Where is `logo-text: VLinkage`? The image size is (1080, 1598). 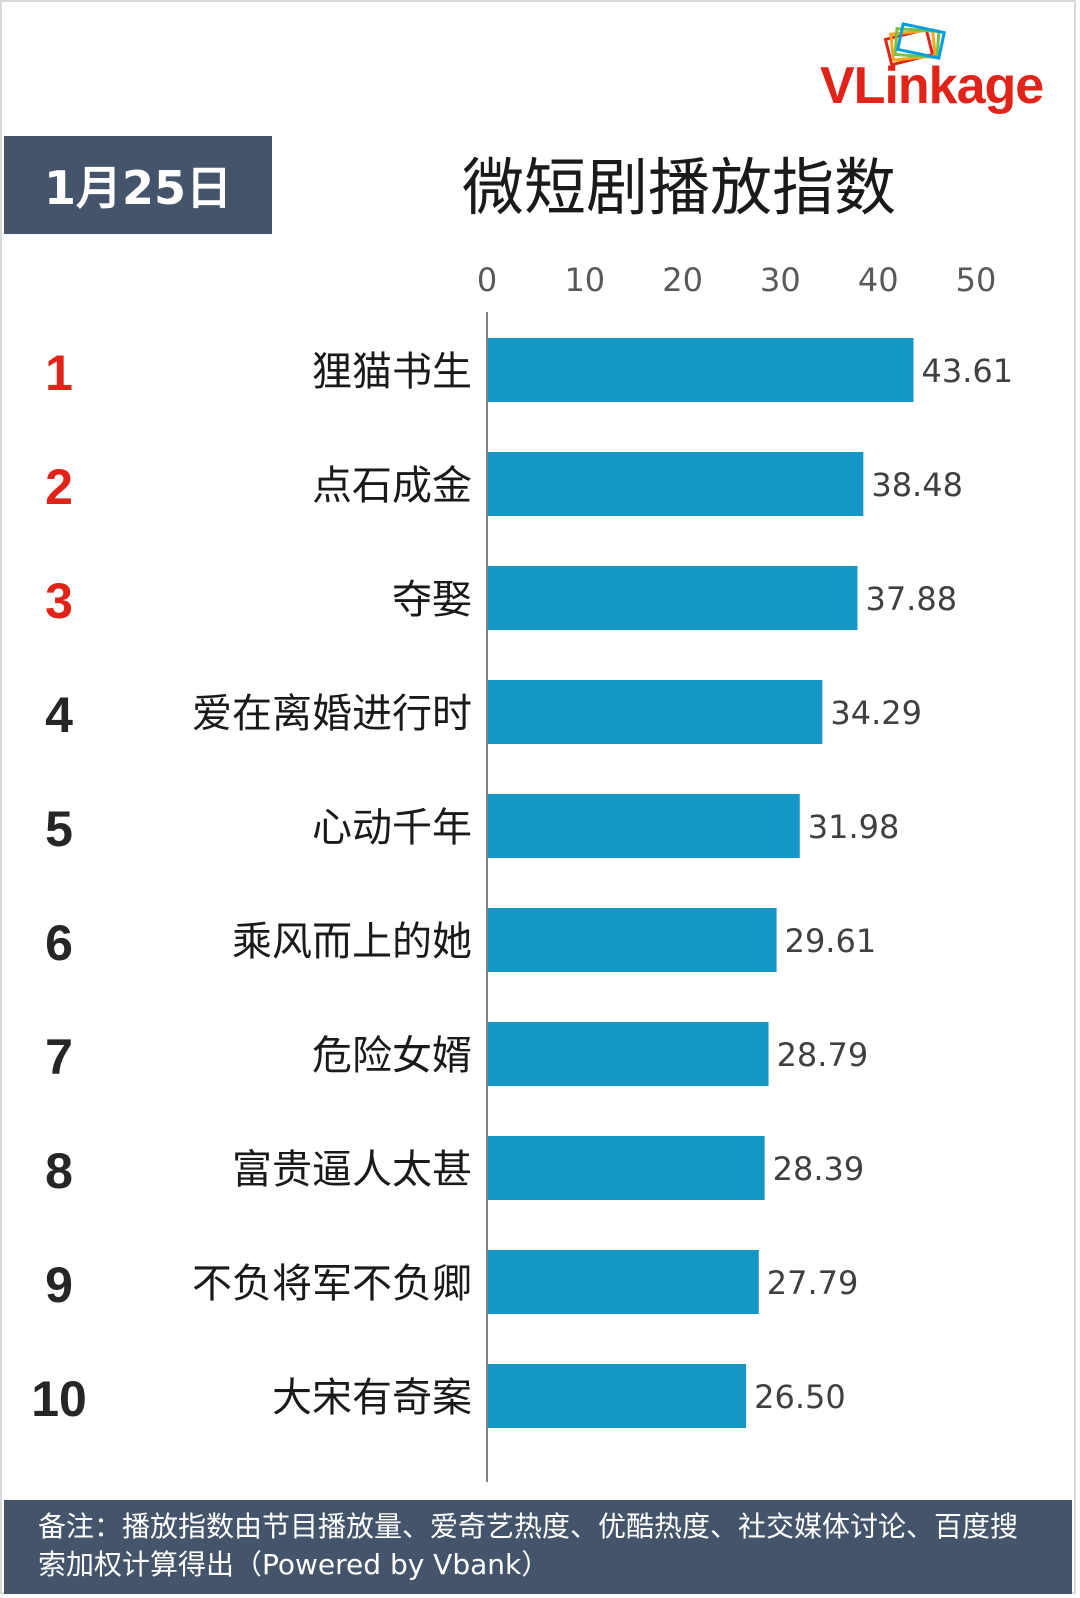 logo-text: VLinkage is located at coordinates (932, 86).